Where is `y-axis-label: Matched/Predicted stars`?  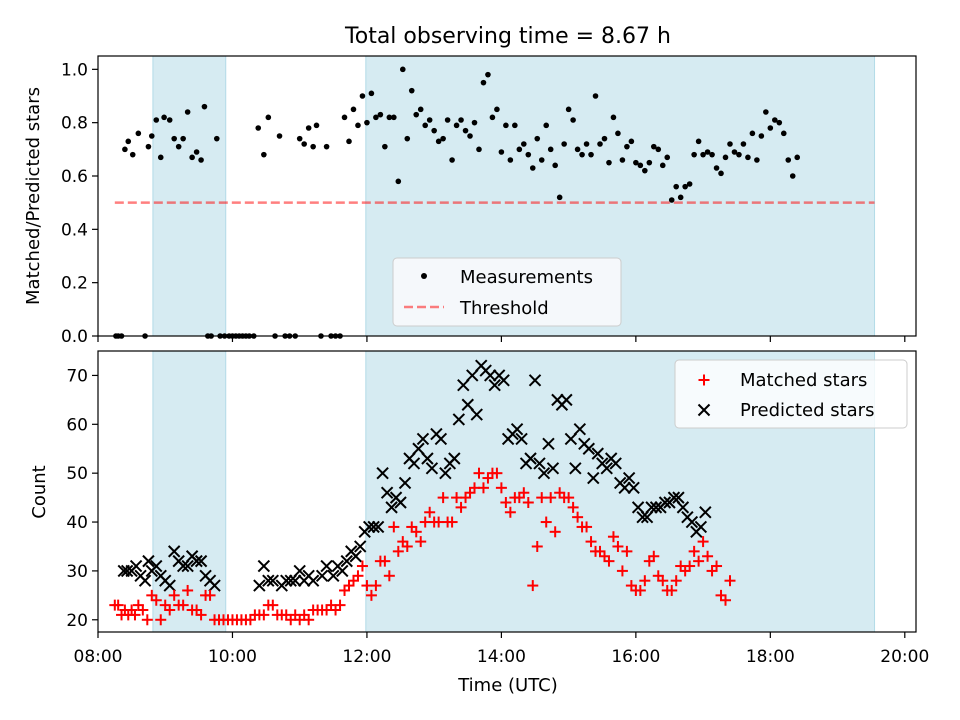 y-axis-label: Matched/Predicted stars is located at coordinates (33, 196).